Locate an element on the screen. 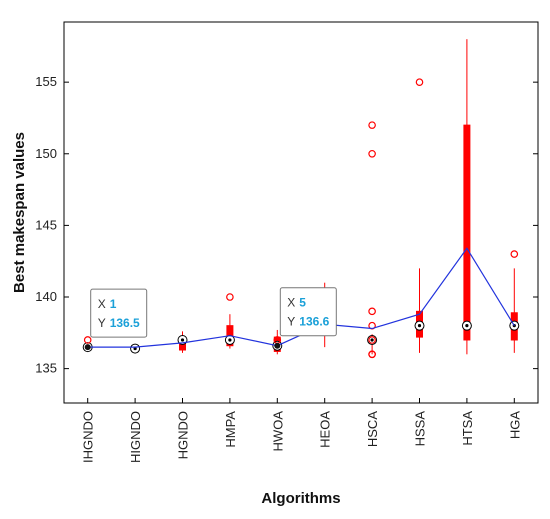  x-category-label: HGA is located at coordinates (514, 425).